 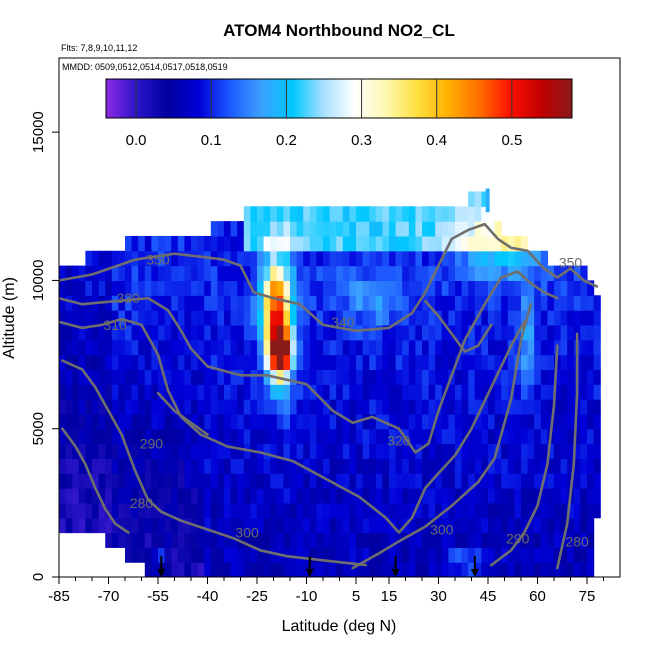 I want to click on colorbar-tick-label: 0.0, so click(x=136, y=140).